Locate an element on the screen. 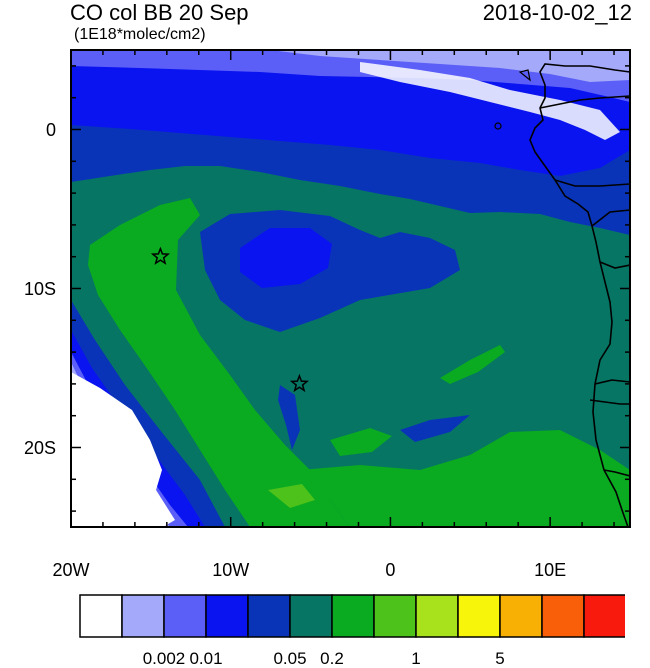  y-tick-label: 0 is located at coordinates (50, 129).